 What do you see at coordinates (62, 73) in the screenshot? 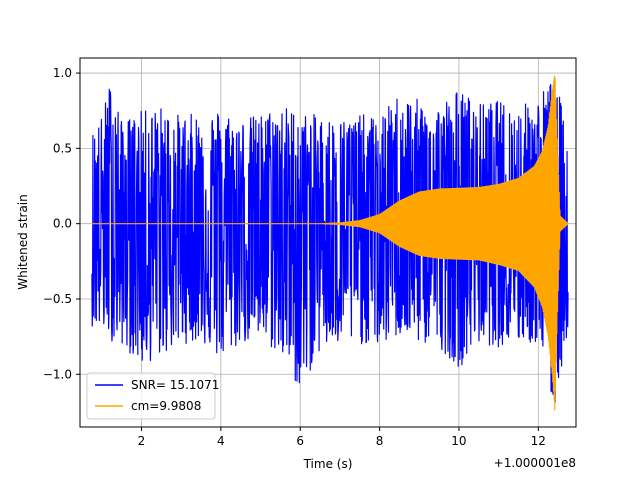
I see `y-tick-label: 1.0` at bounding box center [62, 73].